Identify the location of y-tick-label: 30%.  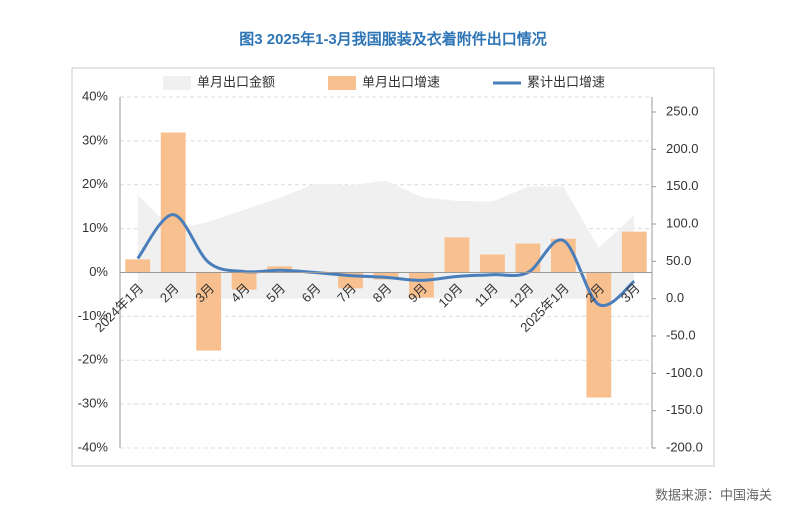
(95, 139).